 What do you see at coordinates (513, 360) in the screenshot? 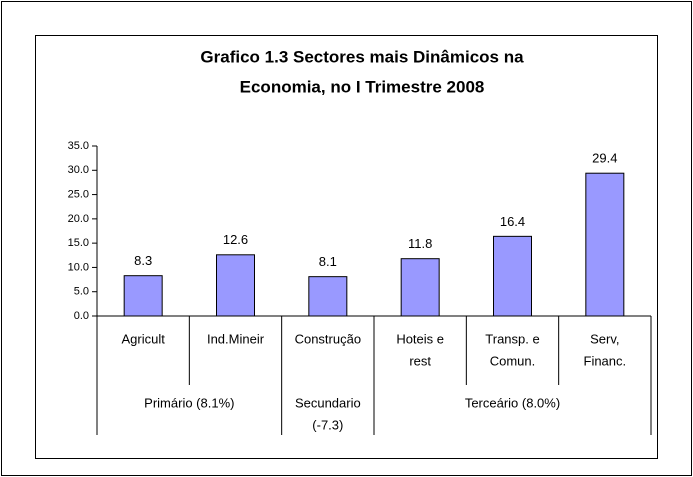
I see `x-tick-label: Comun.` at bounding box center [513, 360].